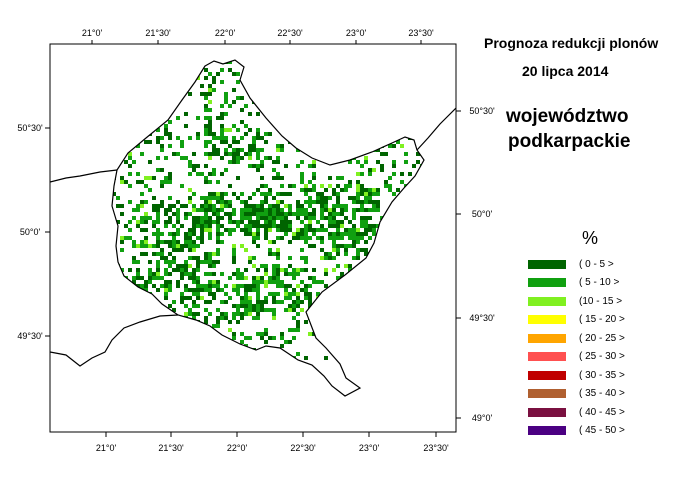 This screenshot has width=700, height=483. Describe the element at coordinates (576, 394) in the screenshot. I see `legend-item: ( 35 - 40 >` at that location.